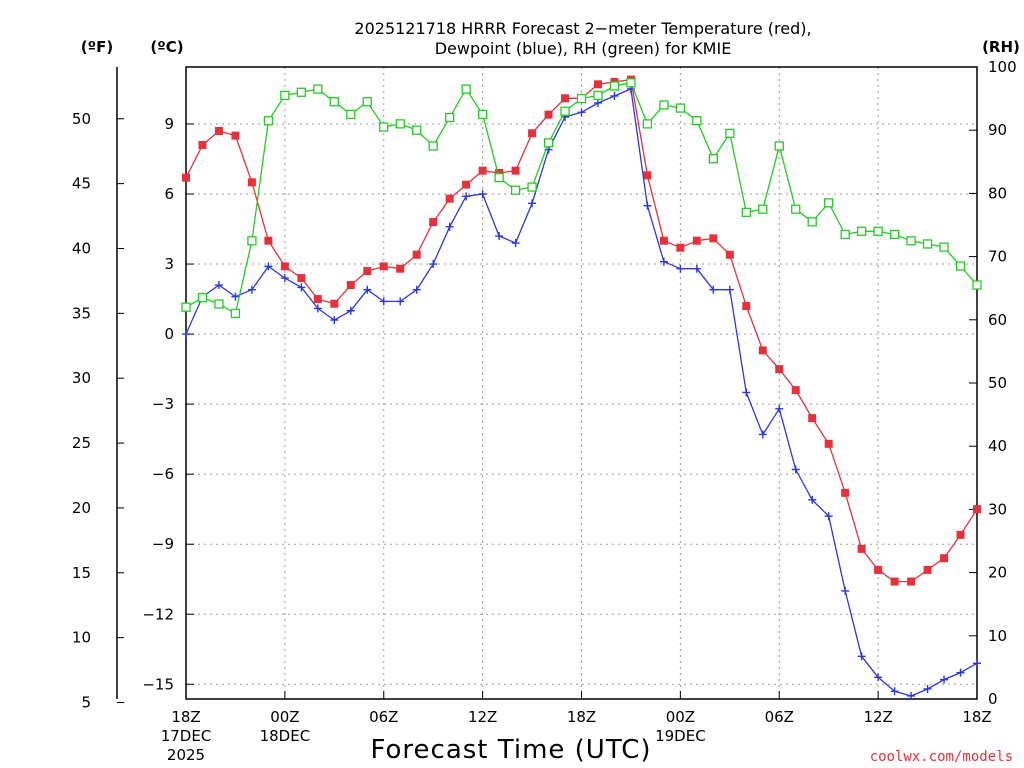 This screenshot has height=768, width=1024. Describe the element at coordinates (993, 699) in the screenshot. I see `rh-tick-label: 0` at that location.